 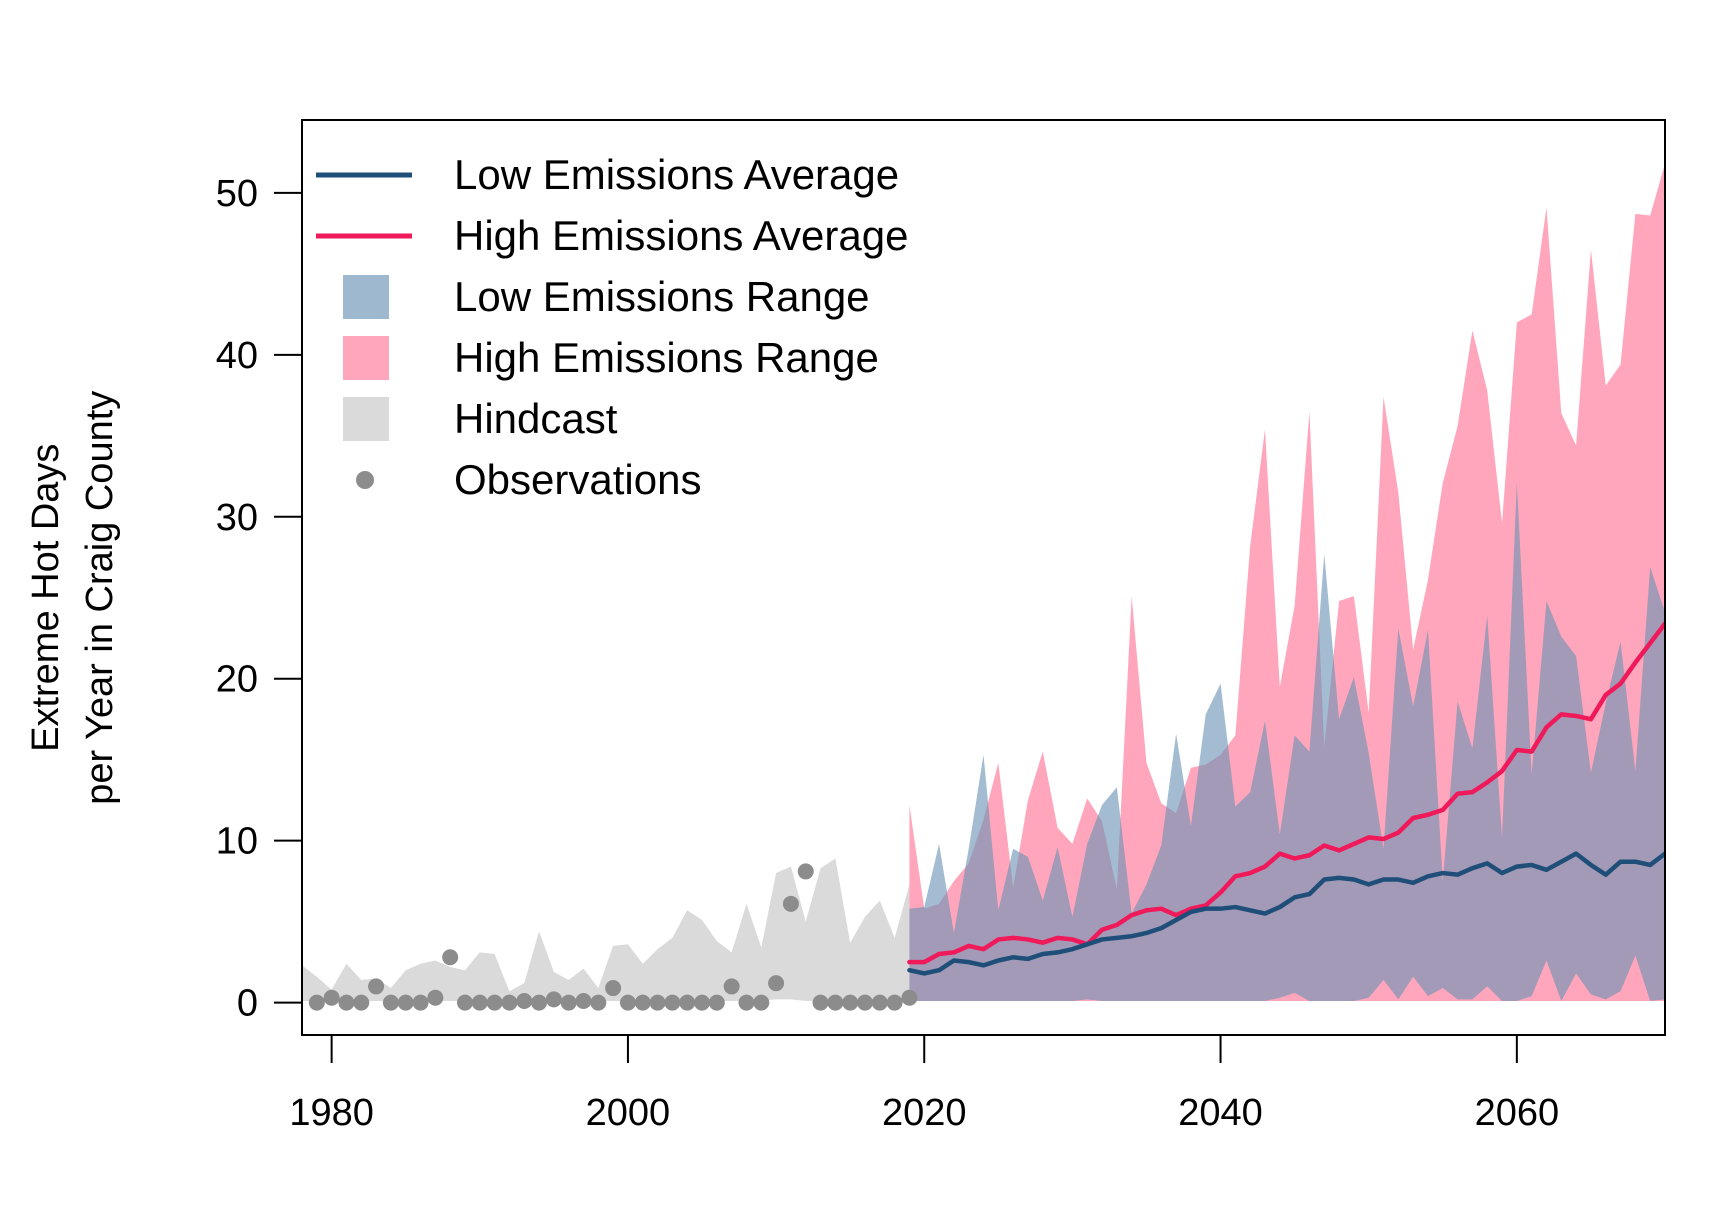 What do you see at coordinates (681, 235) in the screenshot?
I see `legend-label-high-emissions-average: High Emissions Average` at bounding box center [681, 235].